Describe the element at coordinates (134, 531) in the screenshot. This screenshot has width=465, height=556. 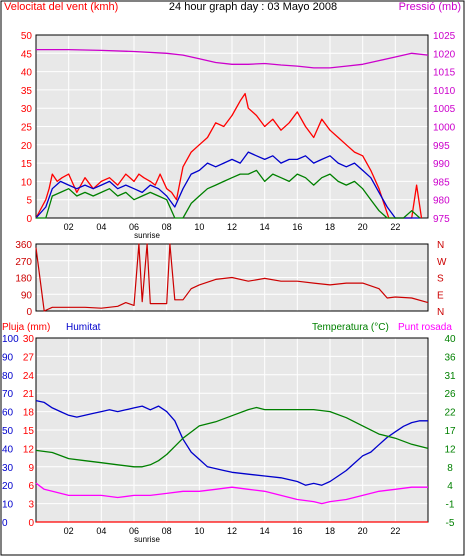
I see `p3-x-tick-label: 06` at that location.